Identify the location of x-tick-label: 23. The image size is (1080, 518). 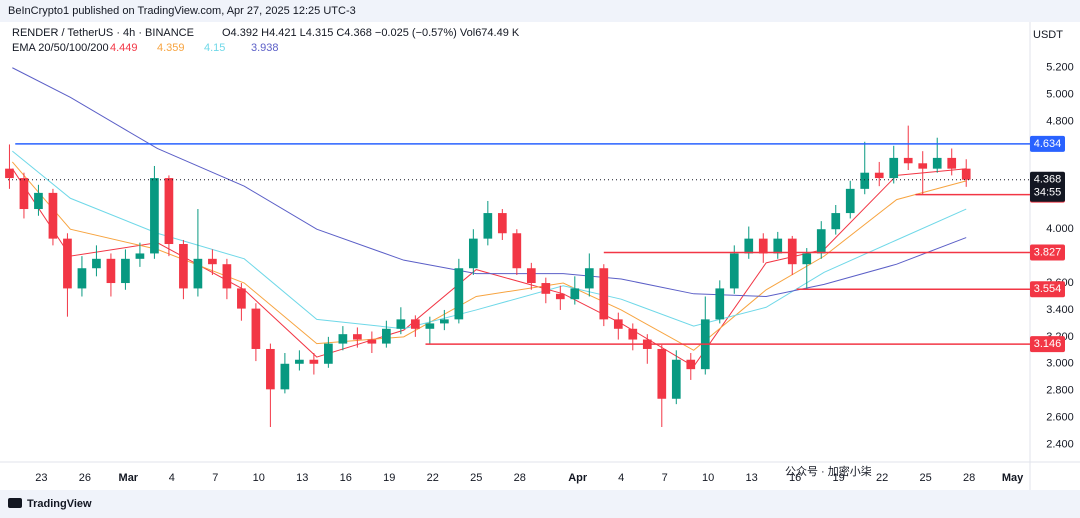
(41, 478).